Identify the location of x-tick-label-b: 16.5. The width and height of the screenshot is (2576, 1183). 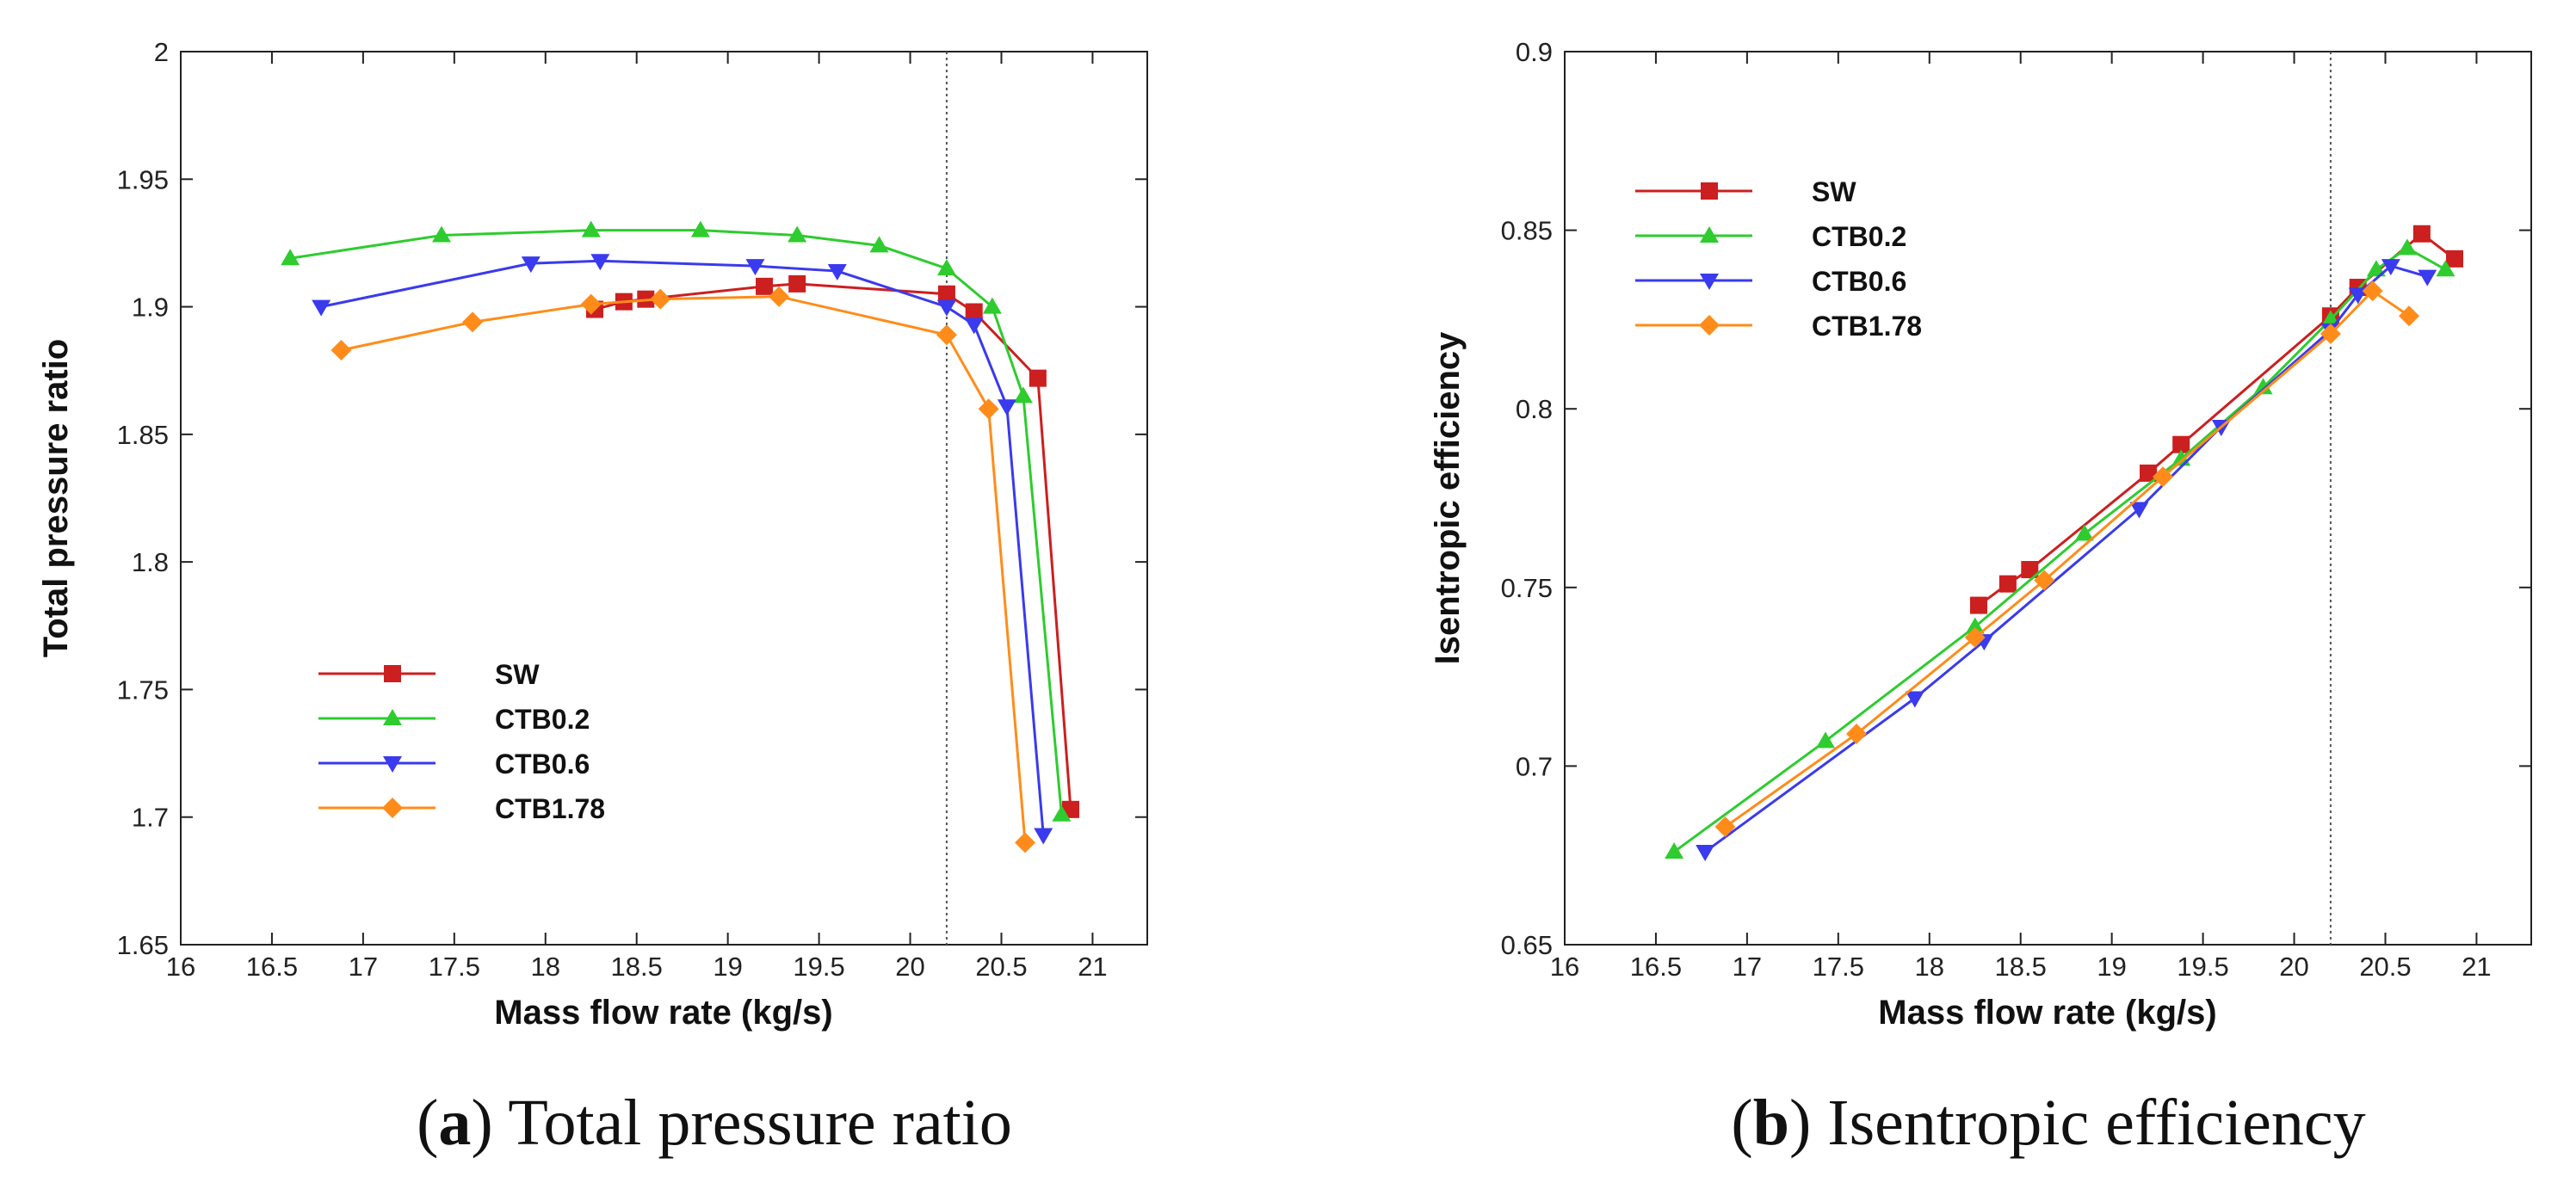
(1656, 967).